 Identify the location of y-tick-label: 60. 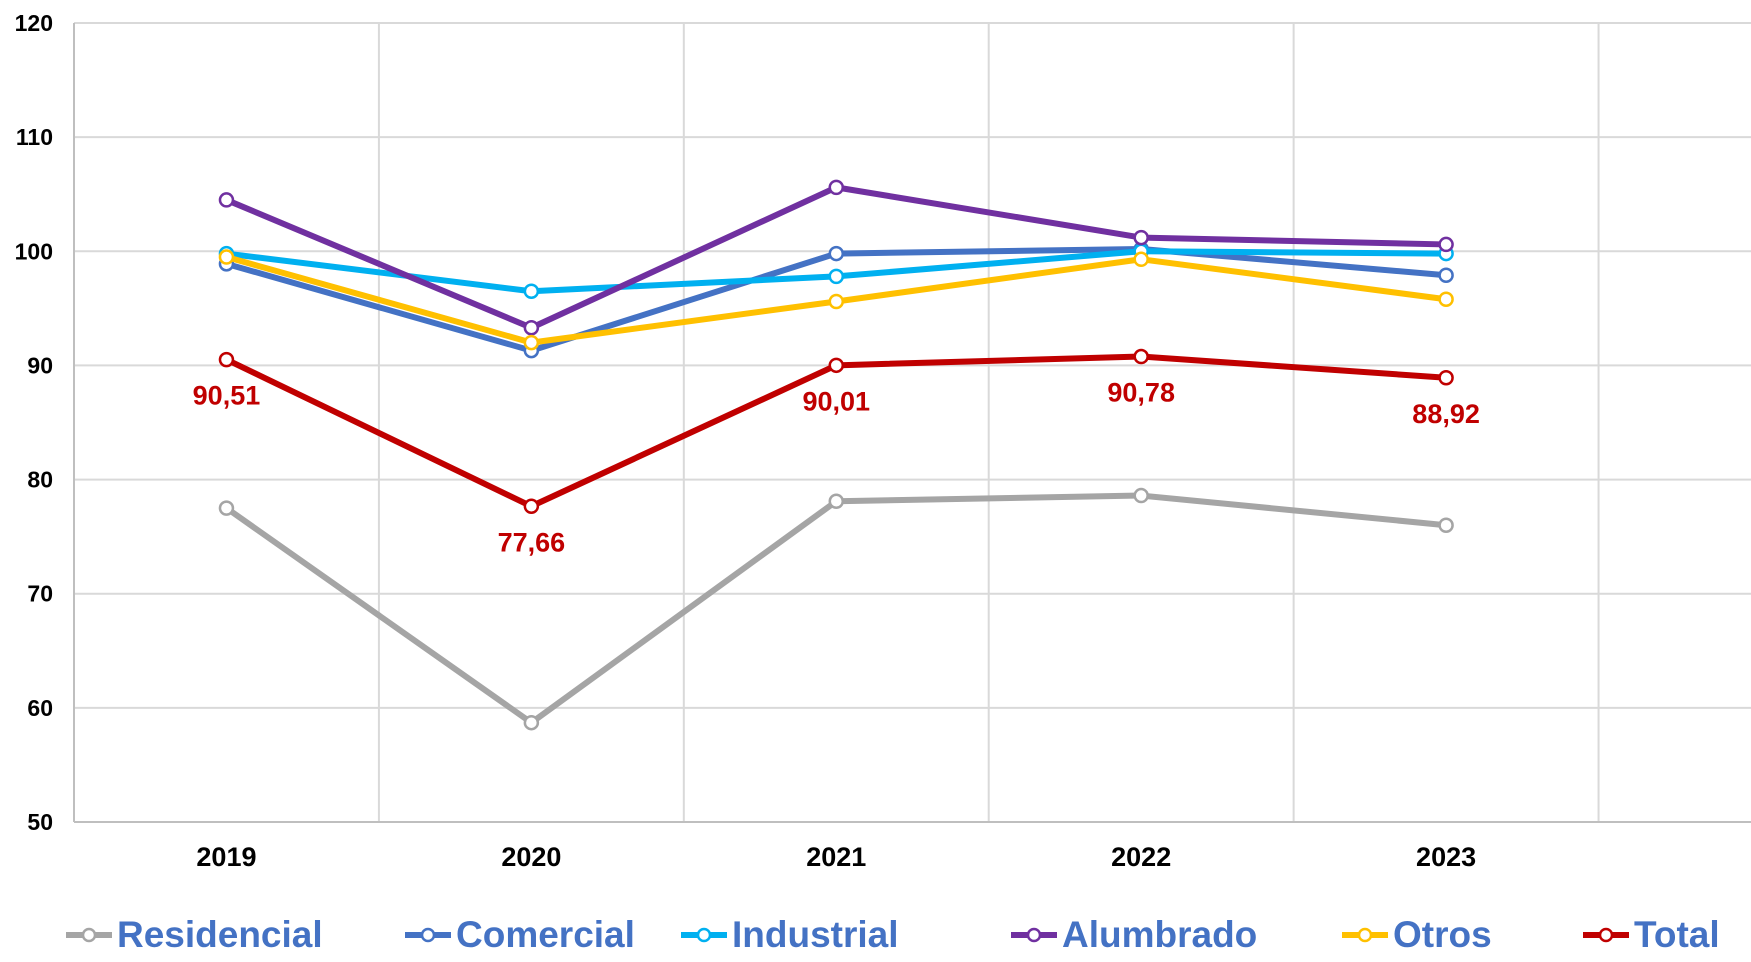
(40, 708).